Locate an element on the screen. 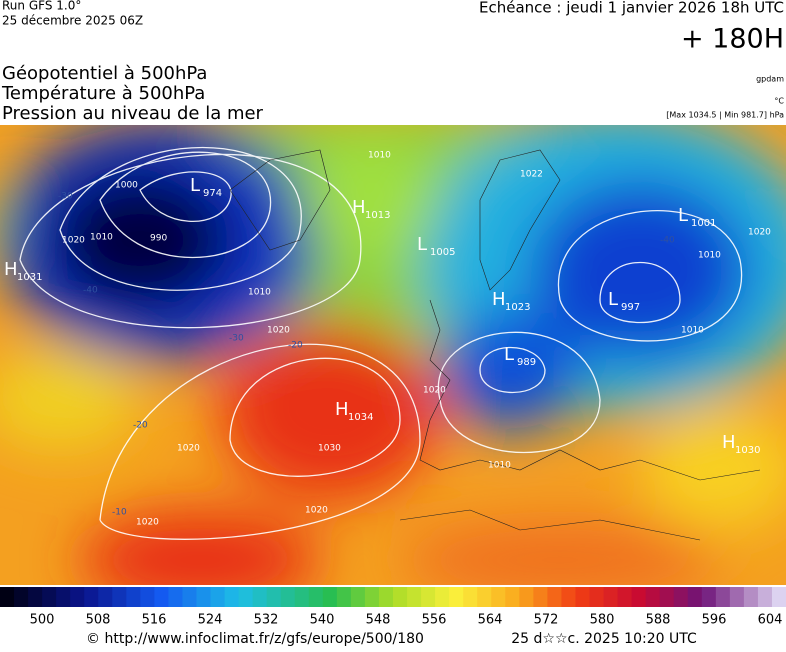 This screenshot has height=652, width=786. title: Pression au niveau de la mer is located at coordinates (133, 113).